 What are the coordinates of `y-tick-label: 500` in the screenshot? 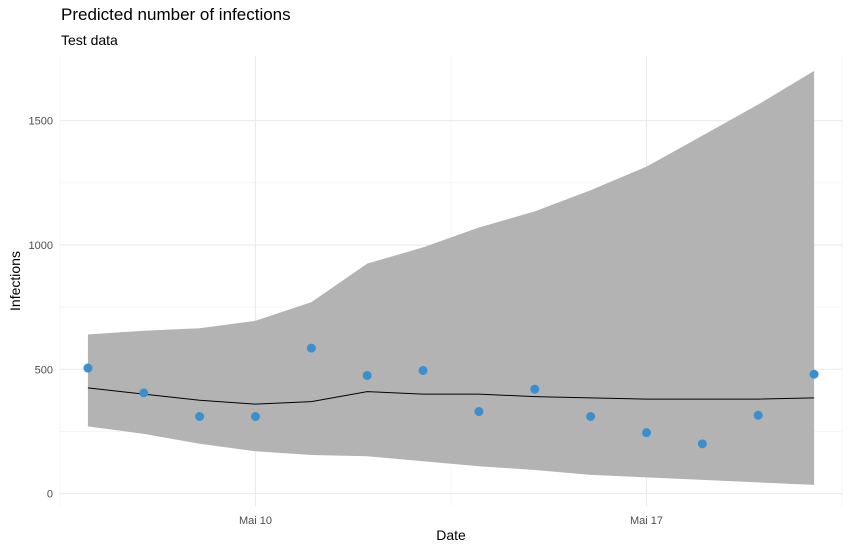 It's located at (44, 370).